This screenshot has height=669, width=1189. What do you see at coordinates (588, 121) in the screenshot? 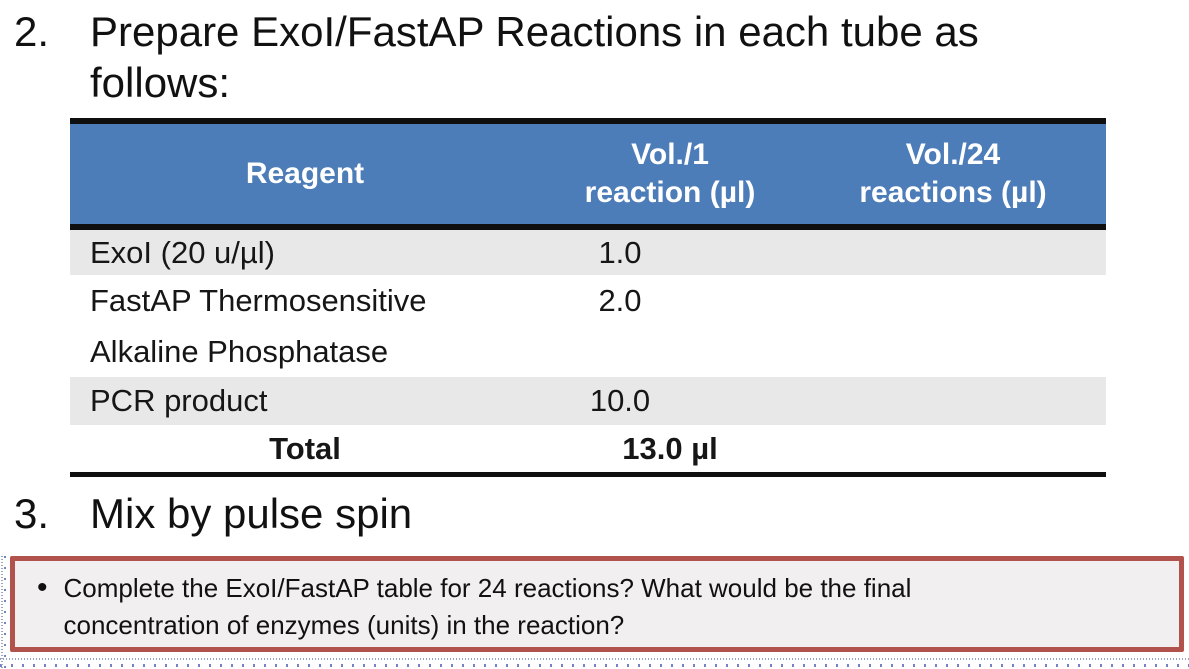
I see `table-top-border` at bounding box center [588, 121].